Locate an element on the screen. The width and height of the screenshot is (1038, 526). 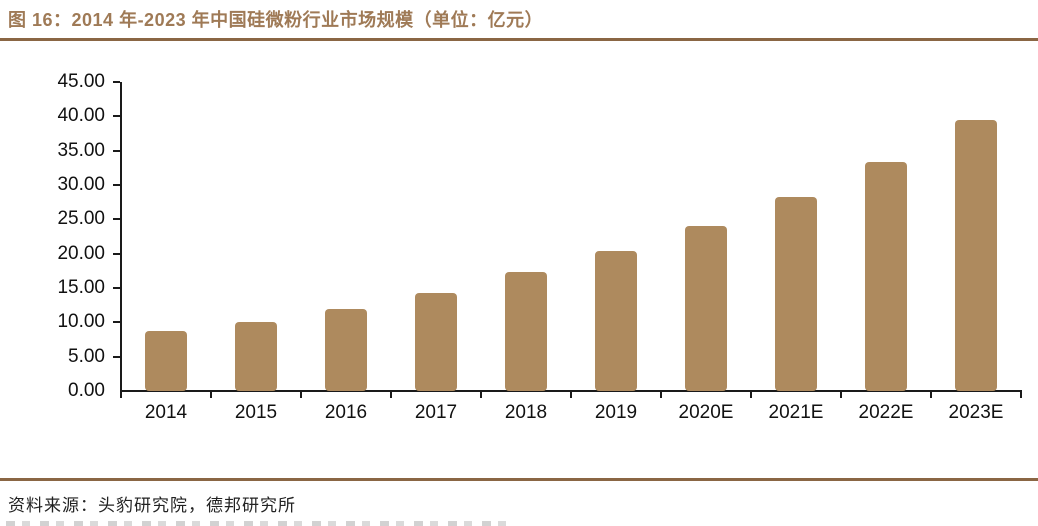
y-axis-tick-label: 5.00 is located at coordinates (86, 356).